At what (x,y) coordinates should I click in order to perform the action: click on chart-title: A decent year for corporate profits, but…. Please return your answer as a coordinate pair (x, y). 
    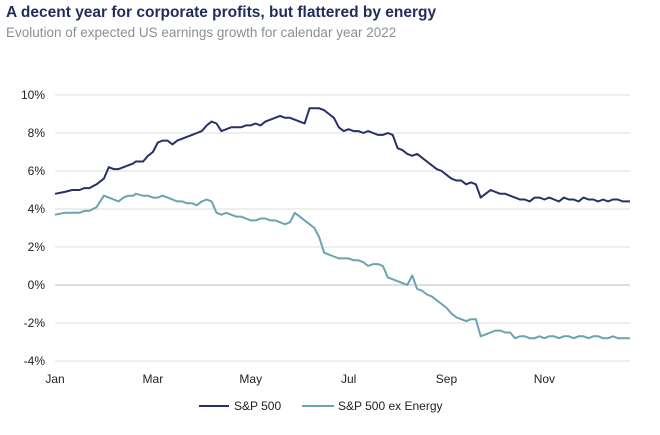
    Looking at the image, I should click on (221, 12).